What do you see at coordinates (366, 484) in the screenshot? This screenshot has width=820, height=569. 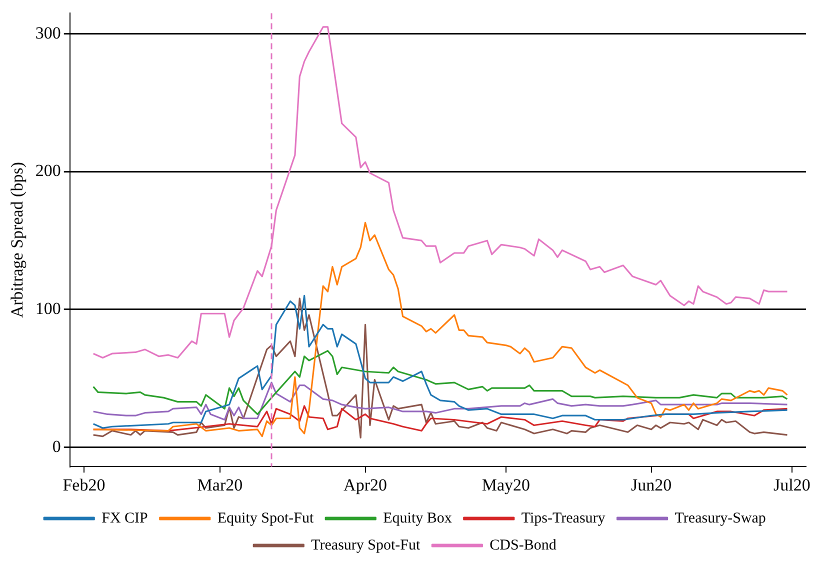 I see `x-tick-label: Apr20` at bounding box center [366, 484].